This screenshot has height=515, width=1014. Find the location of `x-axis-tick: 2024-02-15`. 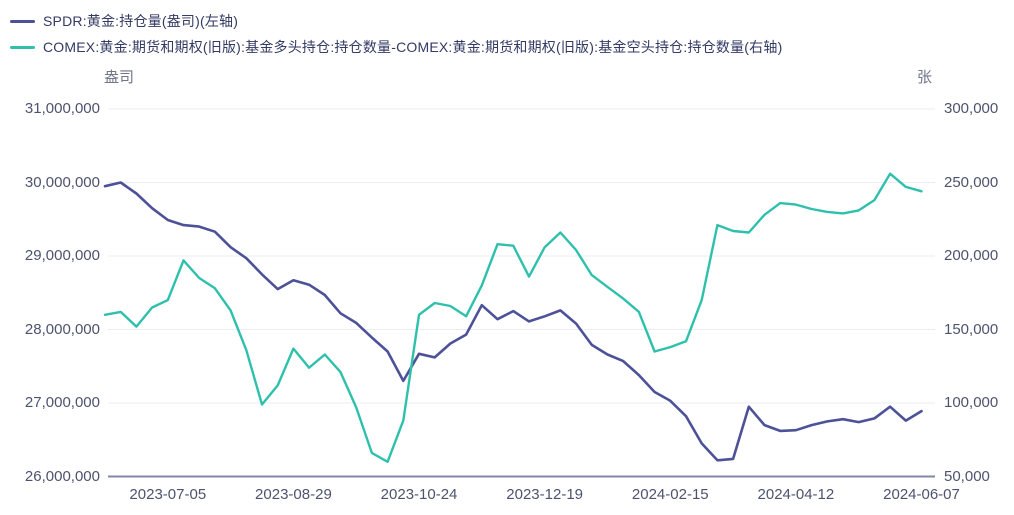

x-axis-tick: 2024-02-15 is located at coordinates (670, 494).